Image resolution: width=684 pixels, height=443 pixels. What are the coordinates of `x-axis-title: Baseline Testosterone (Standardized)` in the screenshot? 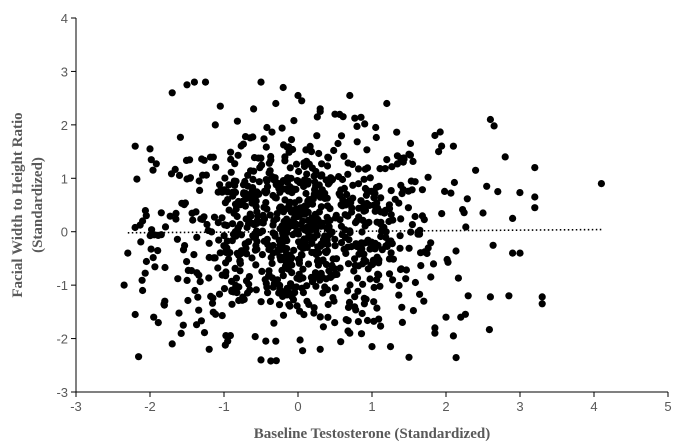 It's located at (372, 434).